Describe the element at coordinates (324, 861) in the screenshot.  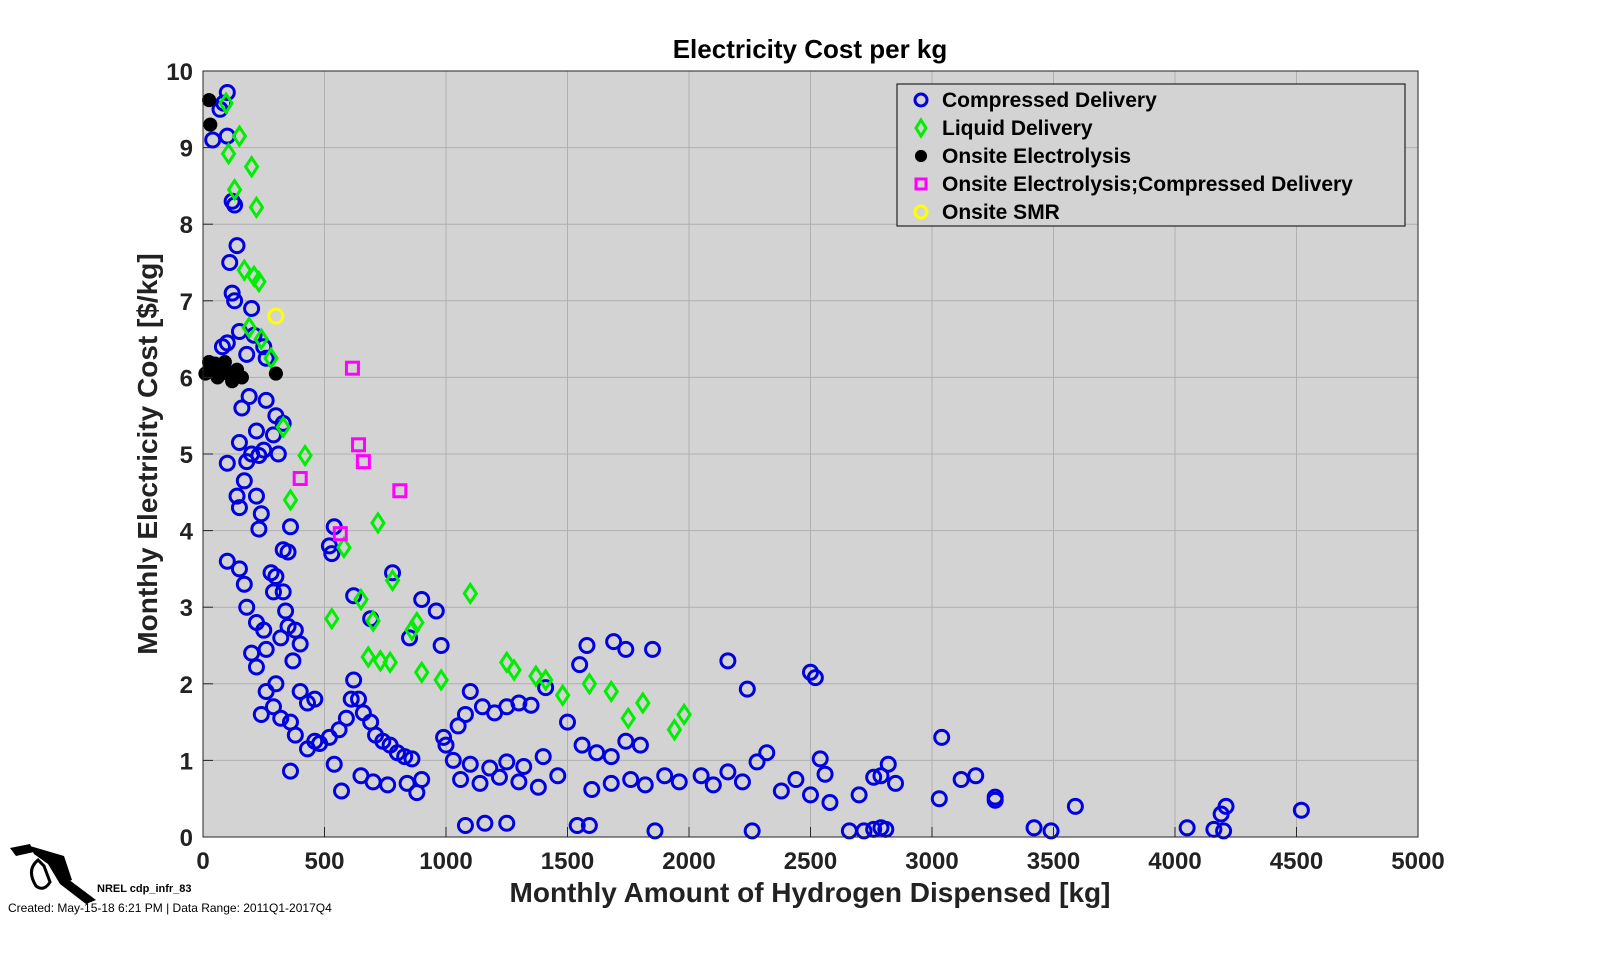
I see `x-tick-label: 500` at that location.